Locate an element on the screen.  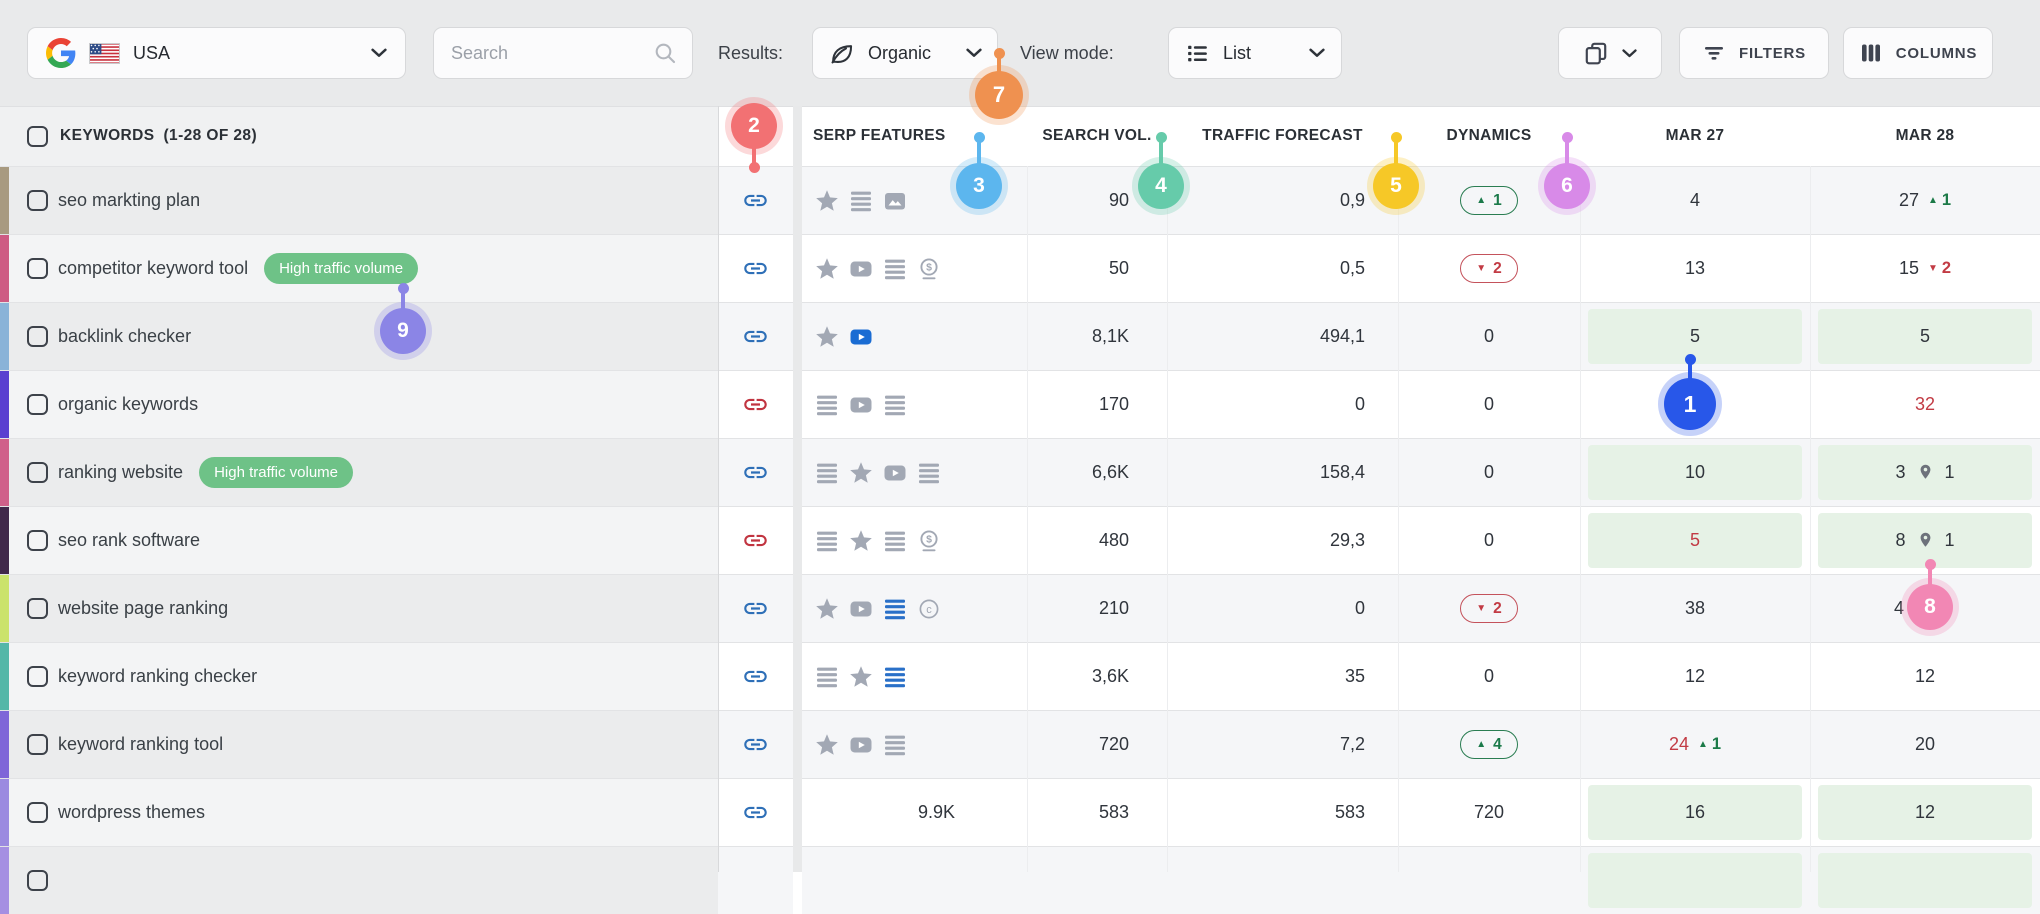
keyword-label: keyword ranking checker is located at coordinates (158, 676).